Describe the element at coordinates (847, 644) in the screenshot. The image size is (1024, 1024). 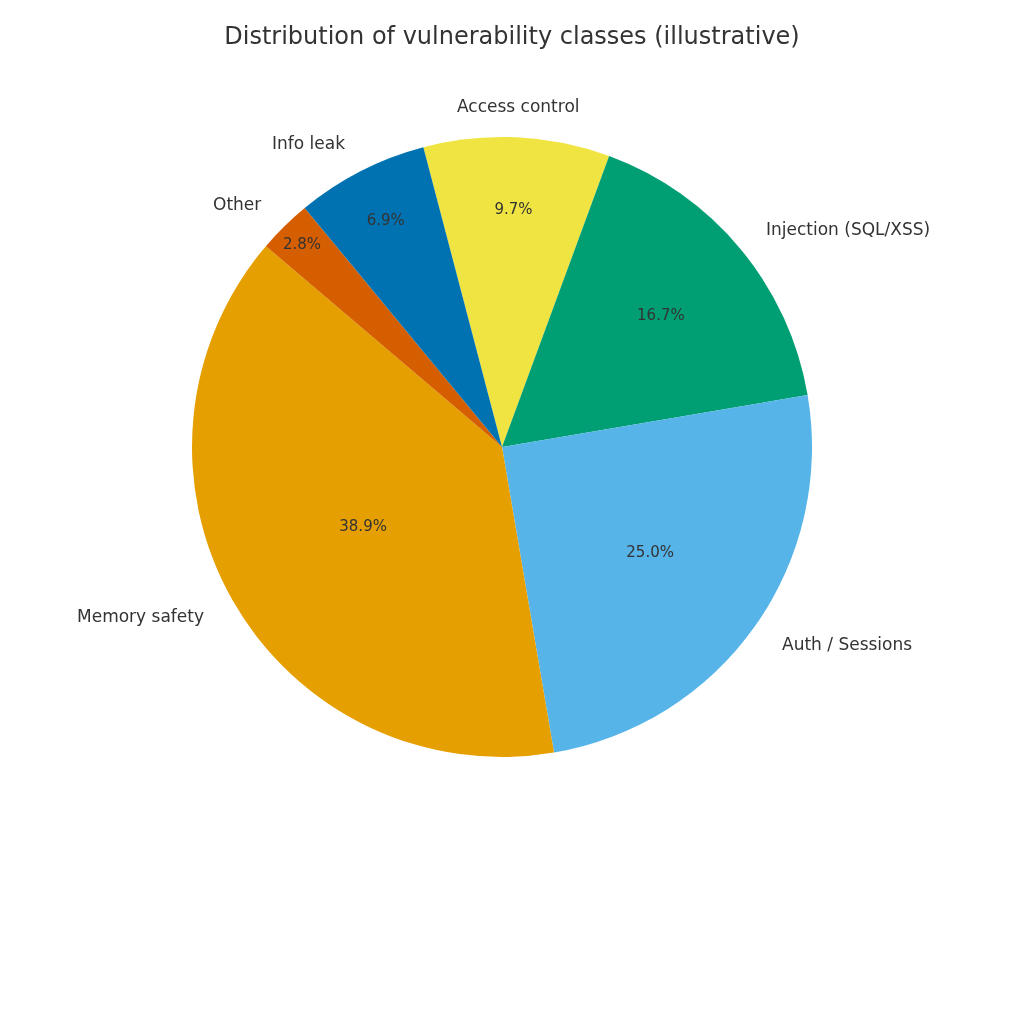
I see `slice-label: Auth / Sessions` at that location.